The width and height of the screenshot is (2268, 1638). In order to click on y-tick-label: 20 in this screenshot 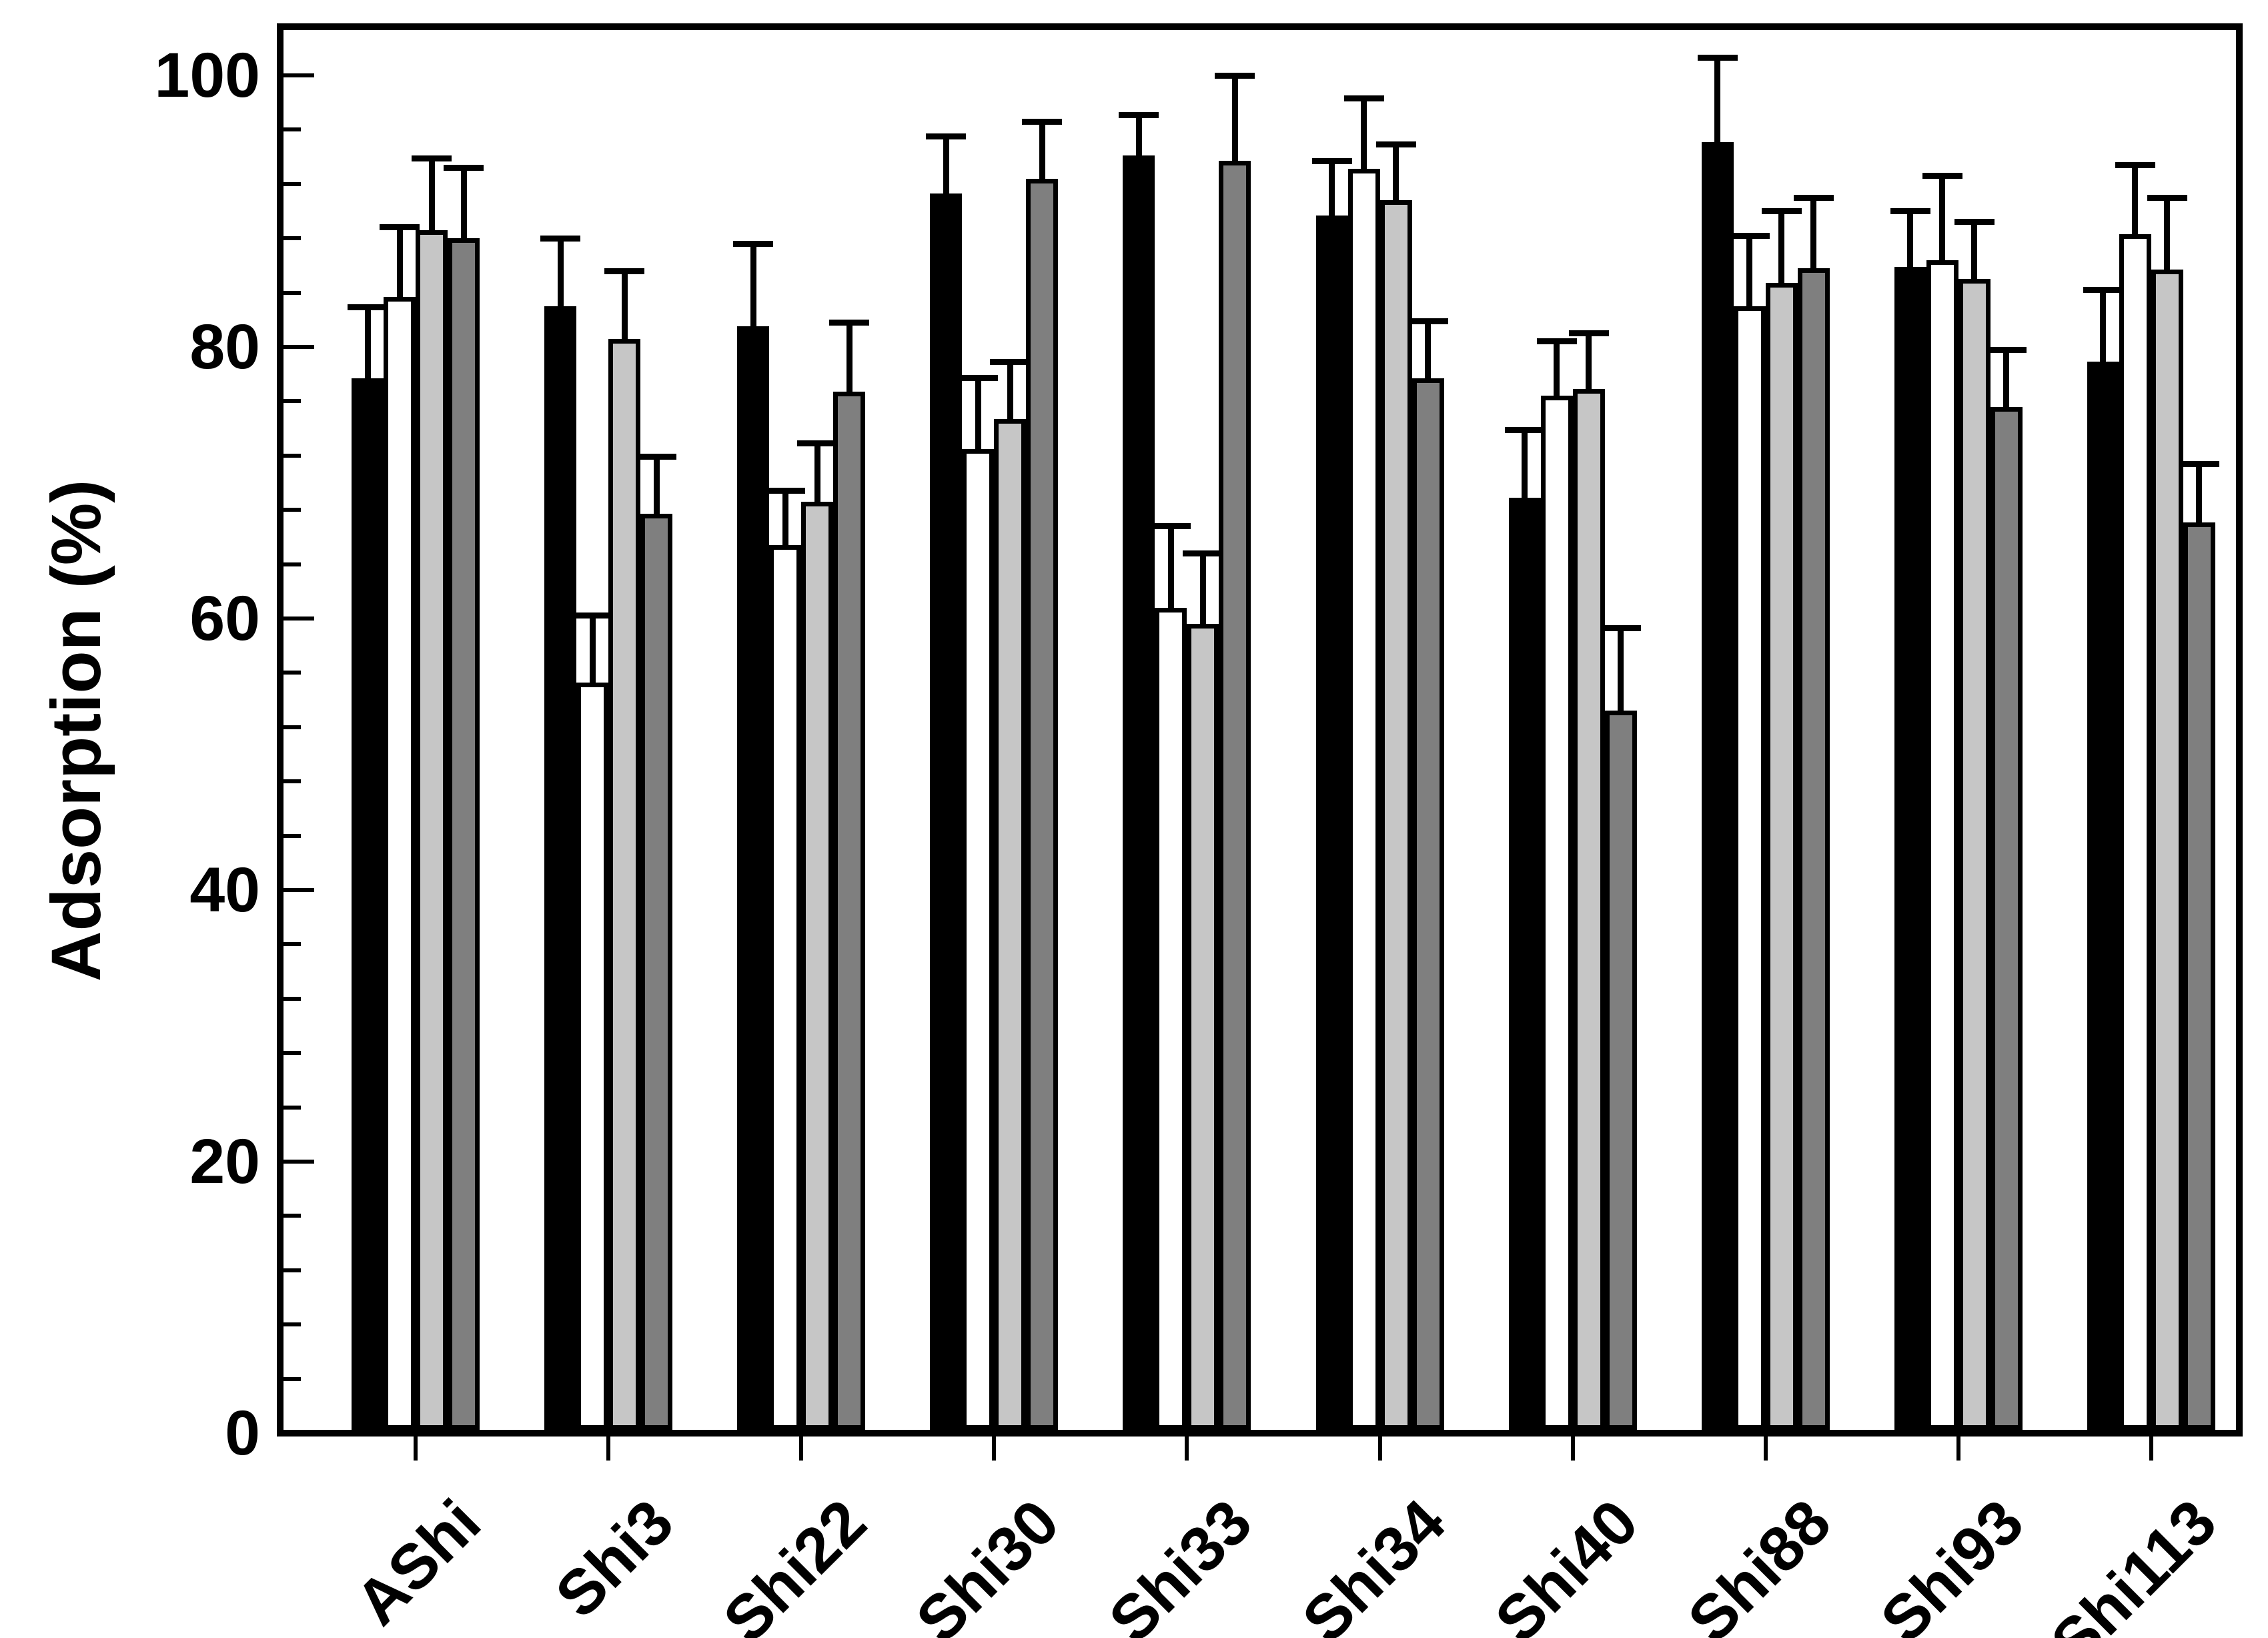, I will do `click(225, 1161)`.